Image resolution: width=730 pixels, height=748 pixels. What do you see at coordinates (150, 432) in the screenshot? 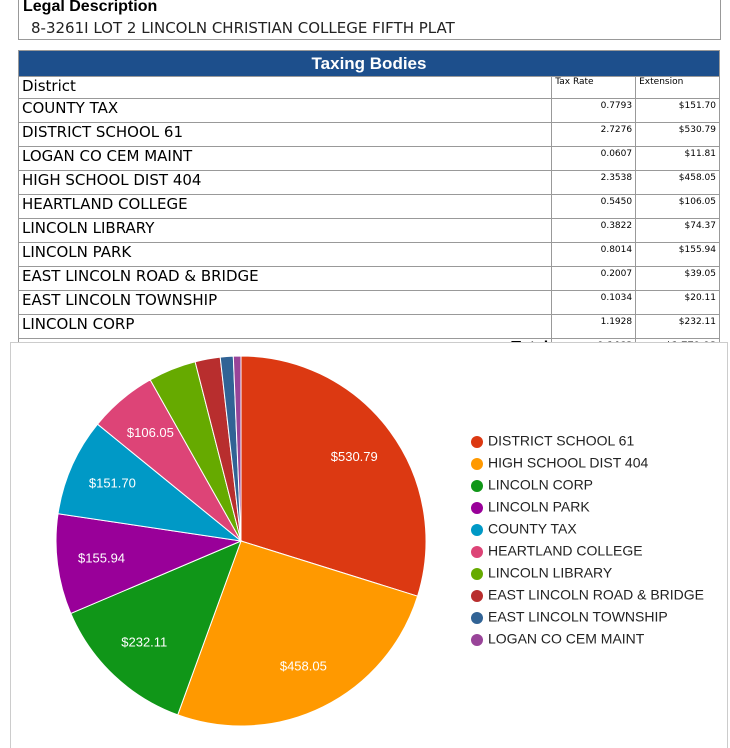
I see `slice-label: $106.05` at bounding box center [150, 432].